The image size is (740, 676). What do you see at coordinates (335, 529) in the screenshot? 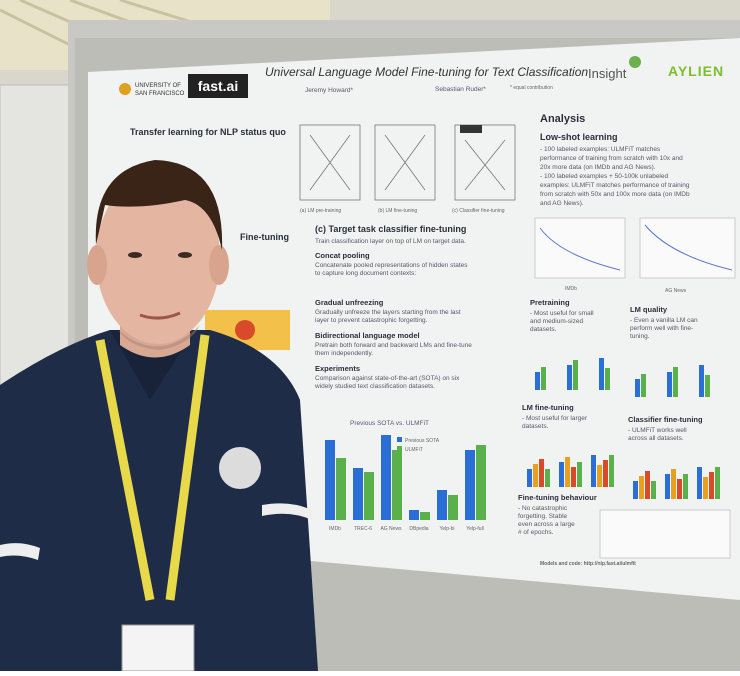
I see `category-label: IMDb` at bounding box center [335, 529].